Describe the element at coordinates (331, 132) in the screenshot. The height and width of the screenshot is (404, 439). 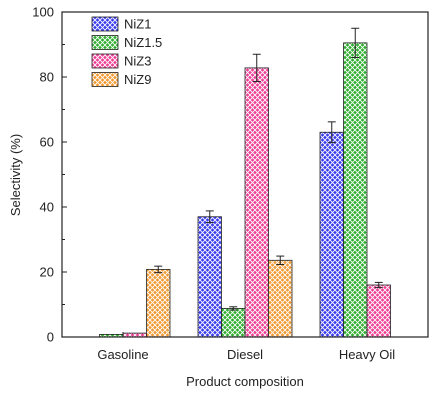
I see `error-bar-heavy-oil-niz1` at that location.